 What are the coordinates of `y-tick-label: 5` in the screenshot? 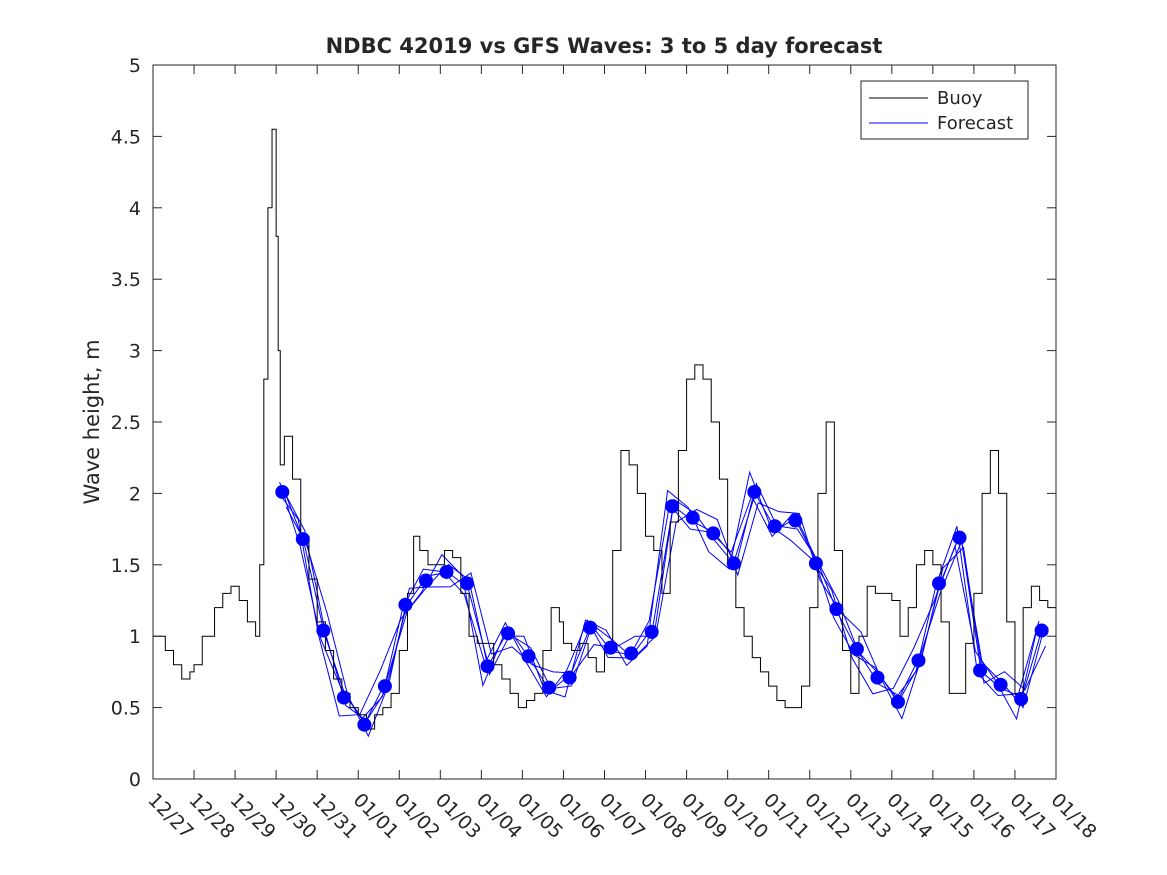 It's located at (135, 66).